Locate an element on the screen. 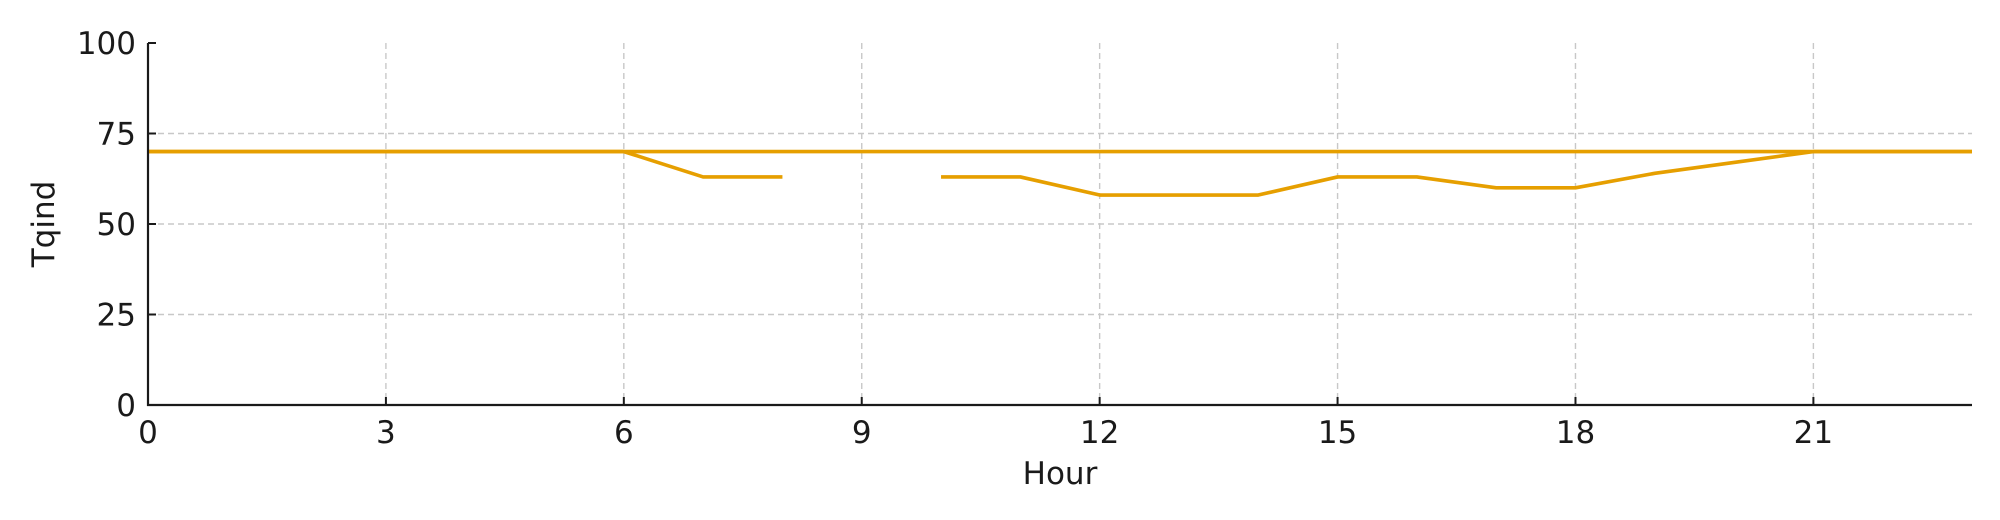 This screenshot has width=2000, height=520. y-tick-label: 75 is located at coordinates (116, 135).